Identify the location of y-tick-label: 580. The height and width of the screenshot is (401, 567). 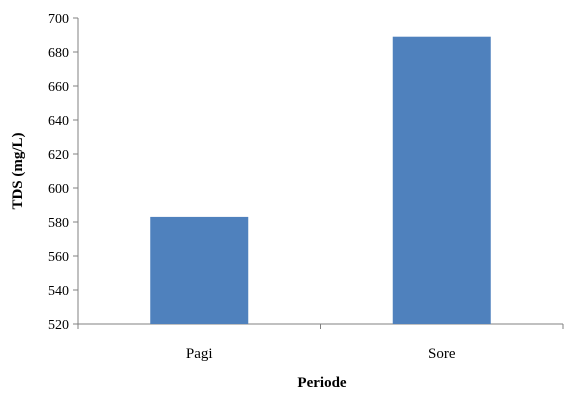
(58, 223).